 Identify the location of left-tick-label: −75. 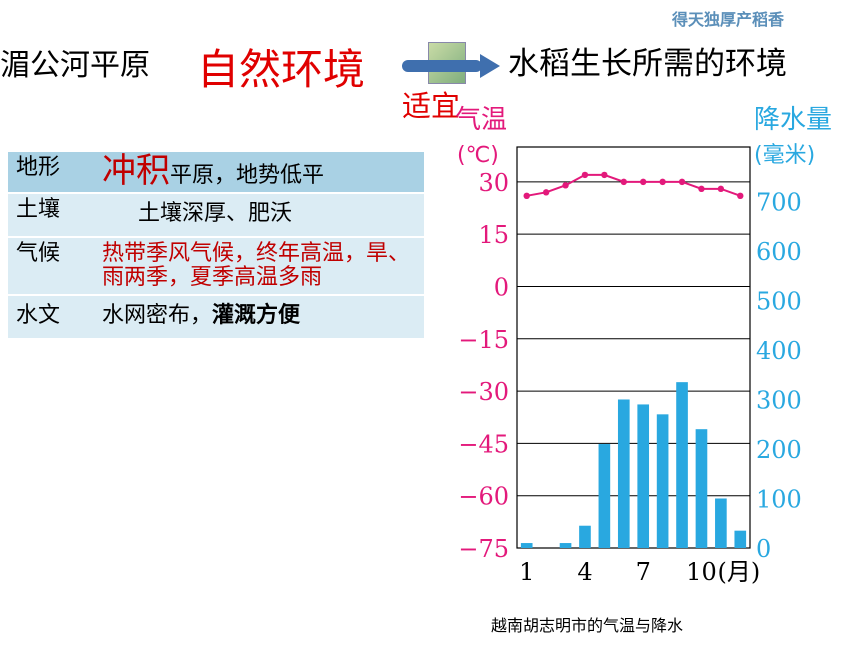
(483, 549).